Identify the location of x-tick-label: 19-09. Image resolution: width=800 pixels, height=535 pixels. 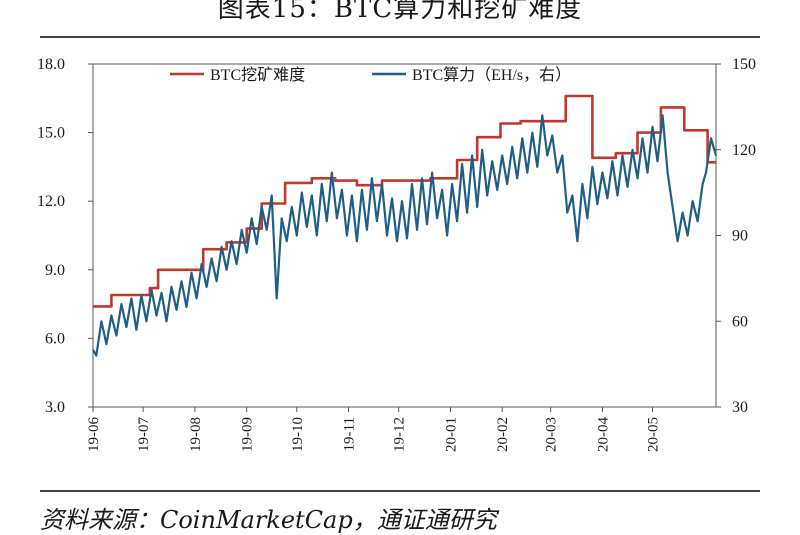
(248, 434).